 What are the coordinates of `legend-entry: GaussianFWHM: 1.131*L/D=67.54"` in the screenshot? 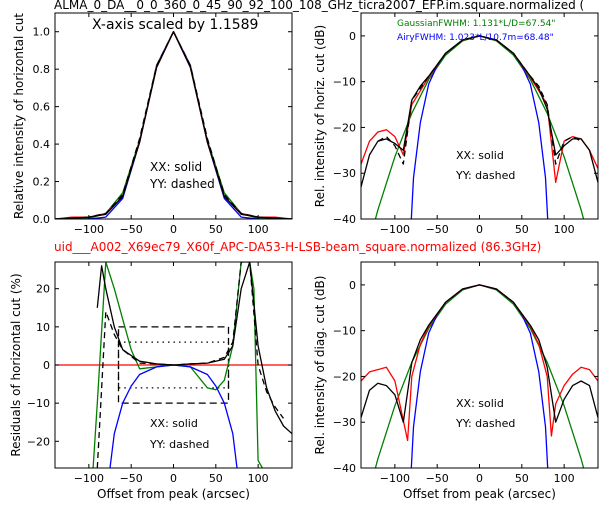 It's located at (476, 24).